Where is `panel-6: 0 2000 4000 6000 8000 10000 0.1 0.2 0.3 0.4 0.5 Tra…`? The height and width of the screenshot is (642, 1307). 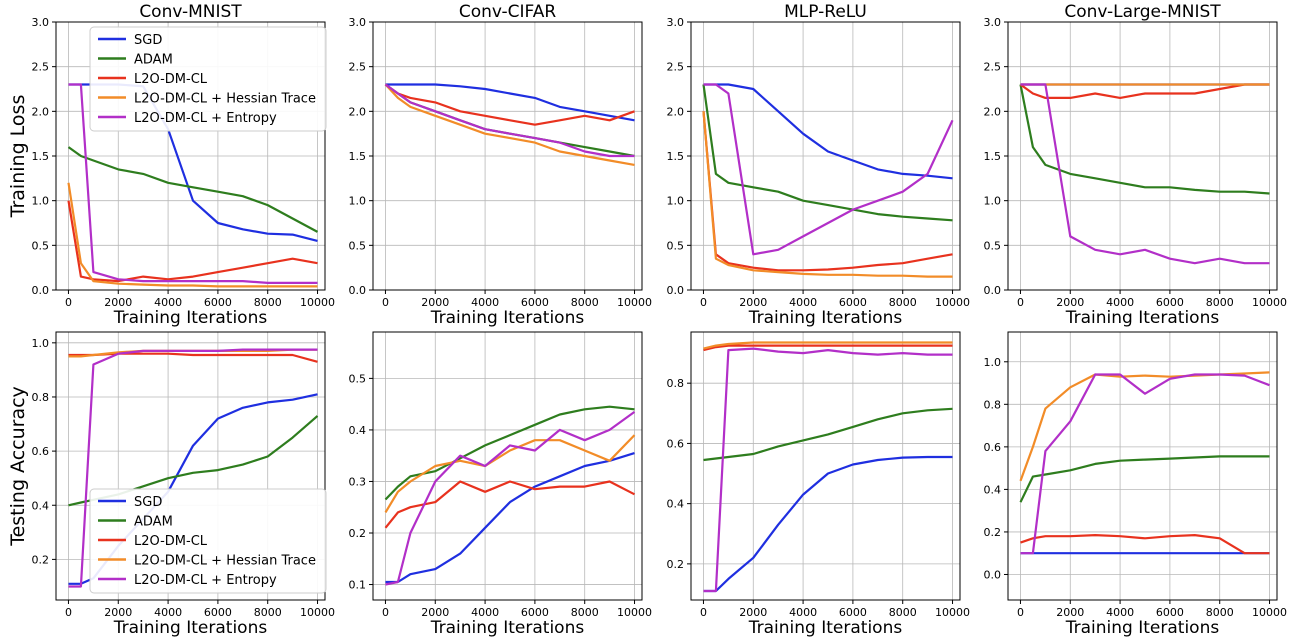 panel-6: 0 2000 4000 6000 8000 10000 0.1 0.2 0.3 0.4 0.5 Tra… is located at coordinates (500, 484).